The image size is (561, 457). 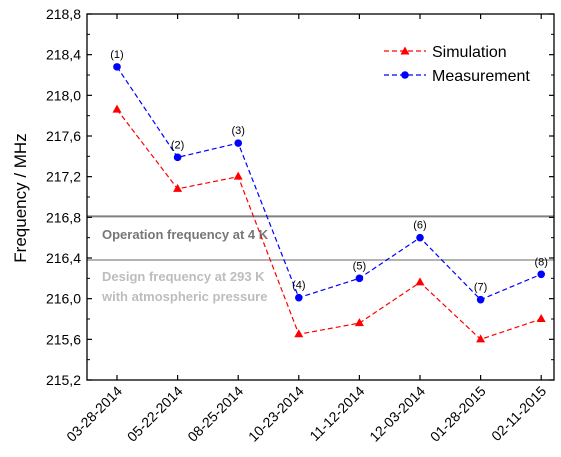 I want to click on y-tick-label: 216,0, so click(x=63, y=299).